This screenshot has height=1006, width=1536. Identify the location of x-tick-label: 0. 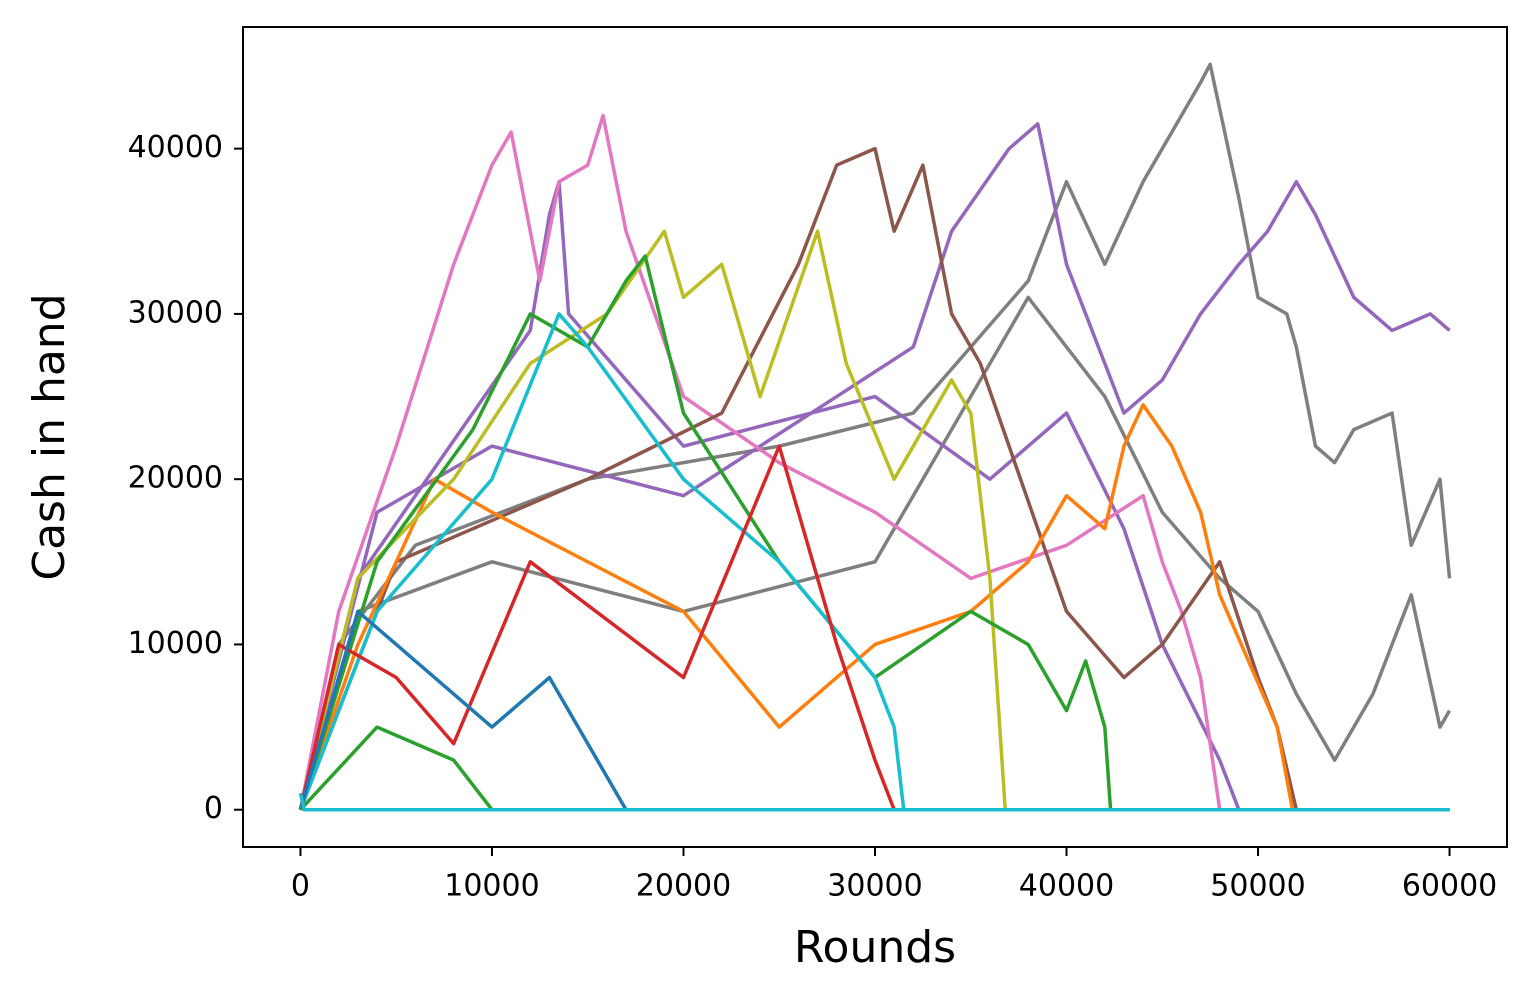
(300, 886).